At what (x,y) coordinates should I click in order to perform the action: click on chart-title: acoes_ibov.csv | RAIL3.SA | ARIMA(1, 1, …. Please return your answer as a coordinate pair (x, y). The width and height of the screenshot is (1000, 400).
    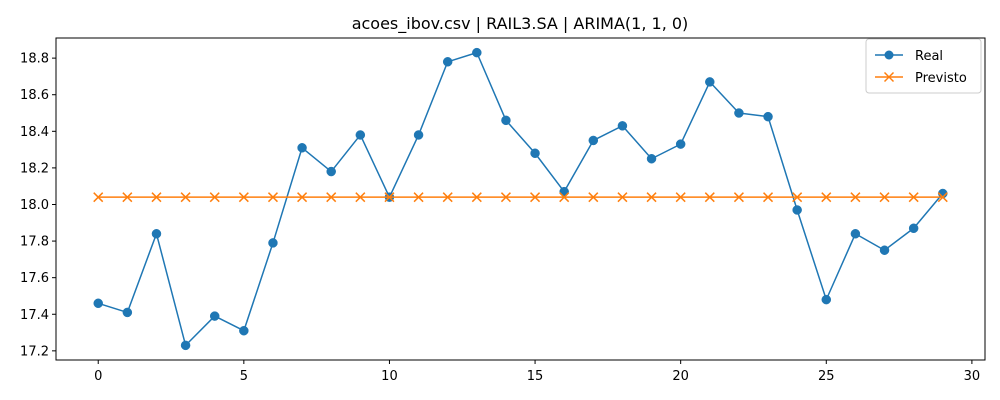
    Looking at the image, I should click on (520, 24).